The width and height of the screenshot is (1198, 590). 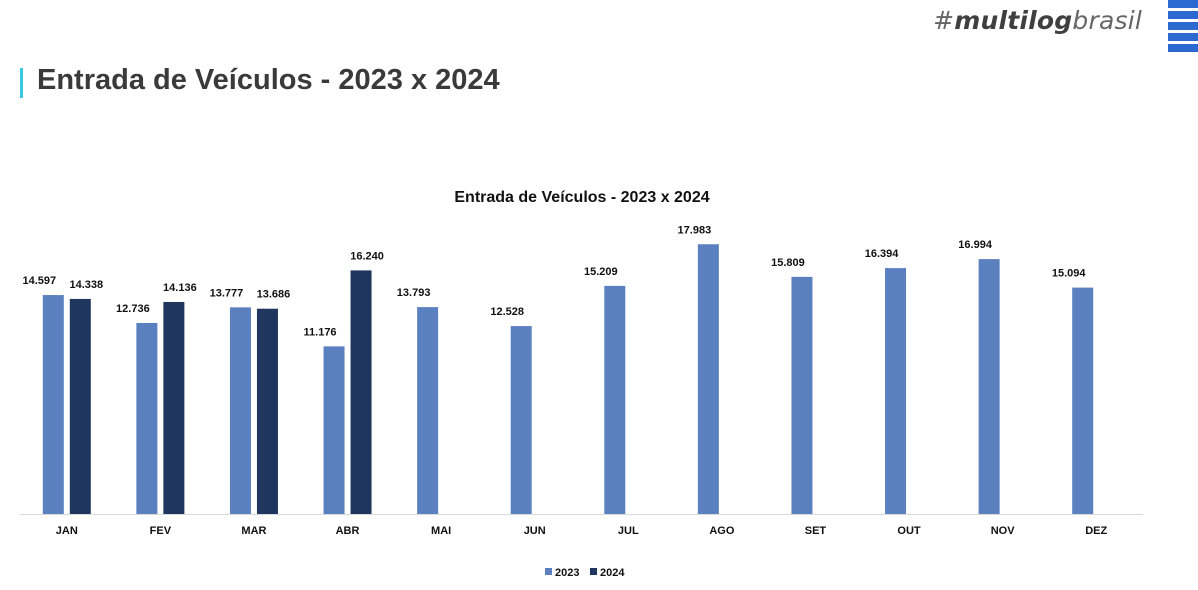 I want to click on data-label-2023-out: 16.394, so click(x=882, y=254).